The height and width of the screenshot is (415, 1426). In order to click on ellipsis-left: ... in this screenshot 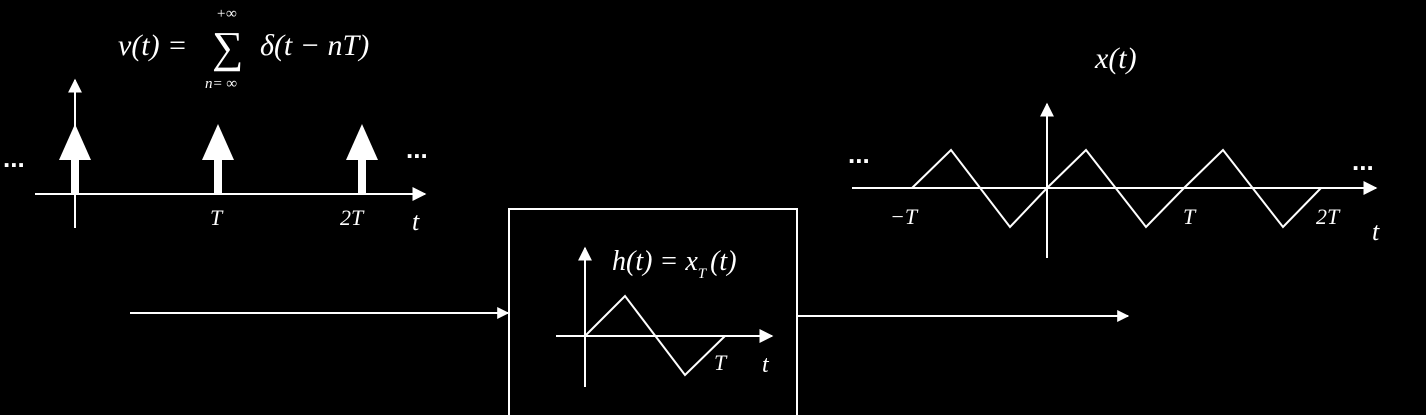, I will do `click(14, 158)`.